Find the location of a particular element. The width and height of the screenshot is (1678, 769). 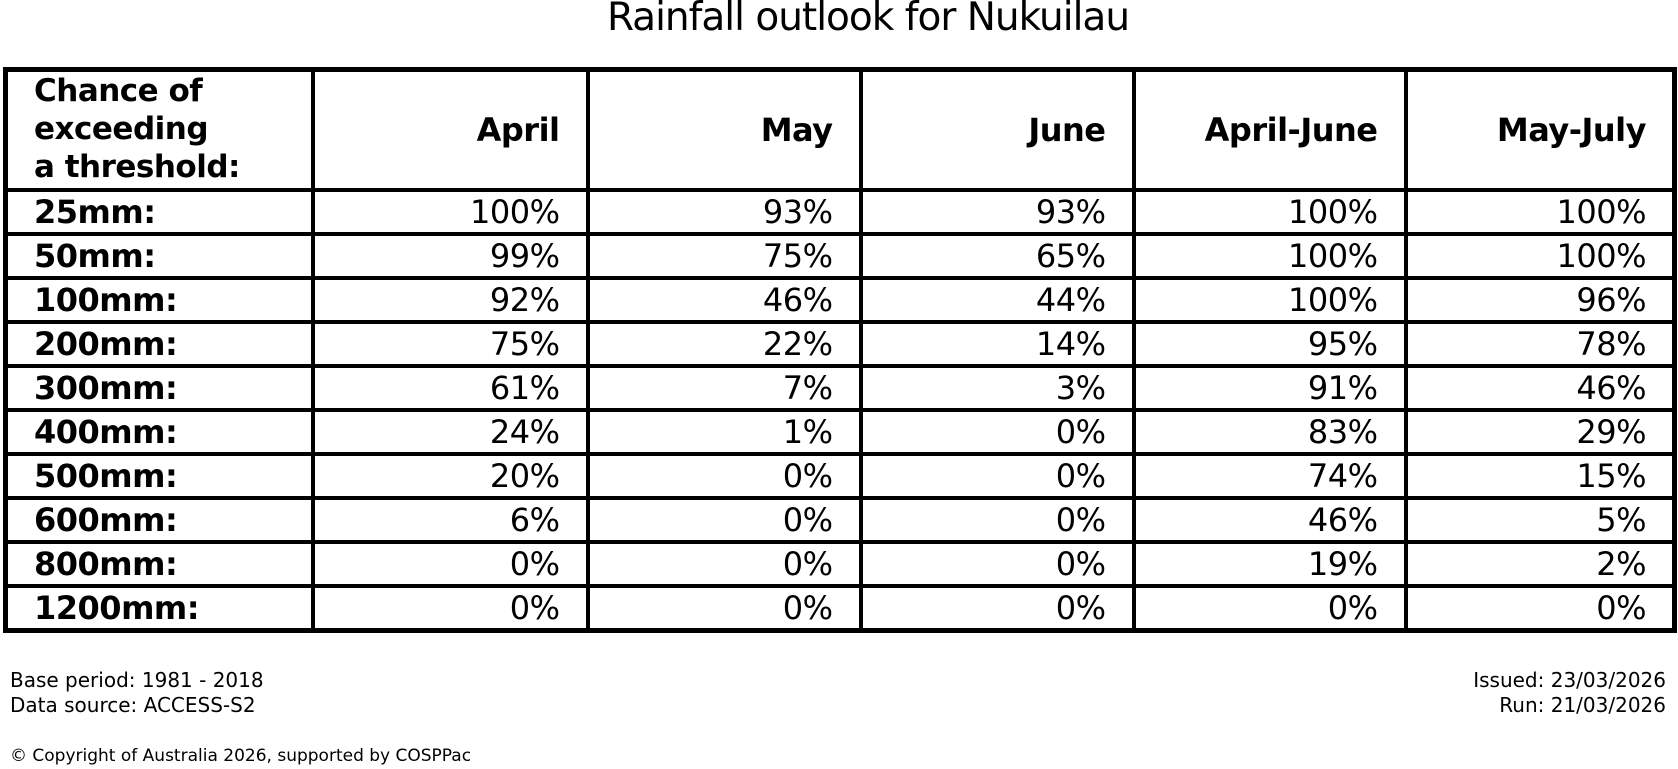

table-row: 100mm: 92% 46% 44% 100% 96% is located at coordinates (840, 300).